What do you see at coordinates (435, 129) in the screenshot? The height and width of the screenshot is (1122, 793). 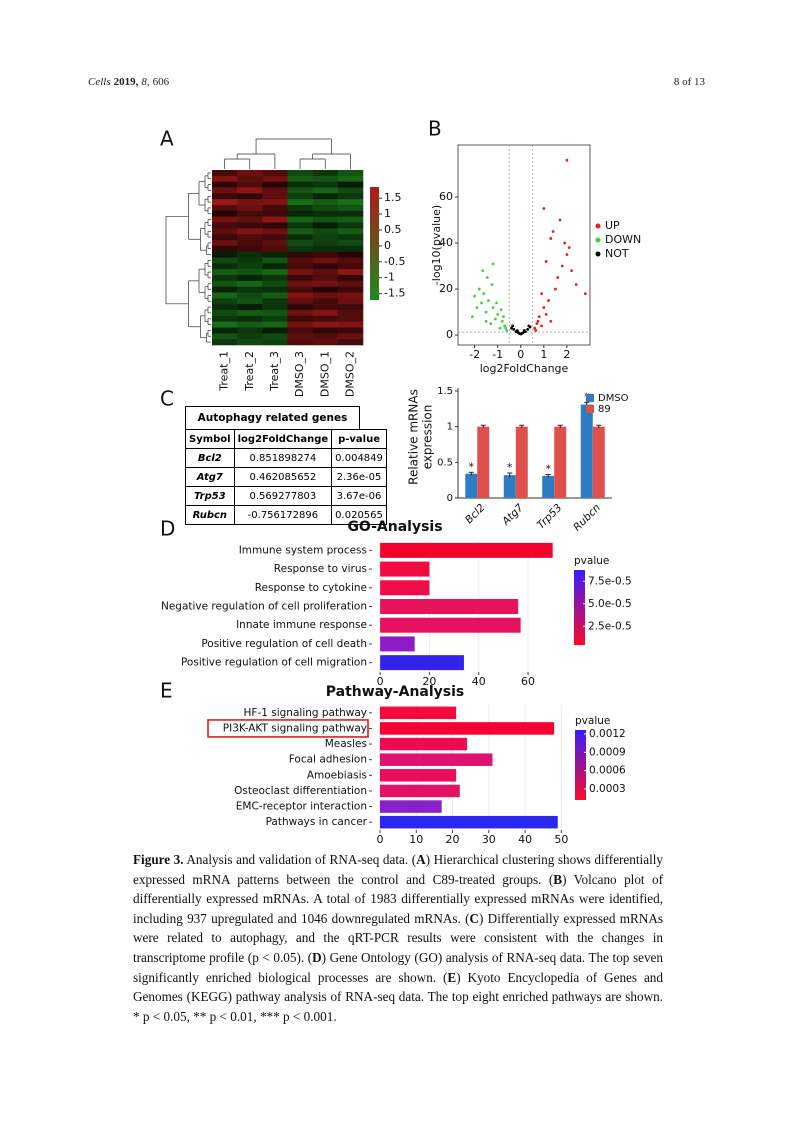 I see `panel-label: B` at bounding box center [435, 129].